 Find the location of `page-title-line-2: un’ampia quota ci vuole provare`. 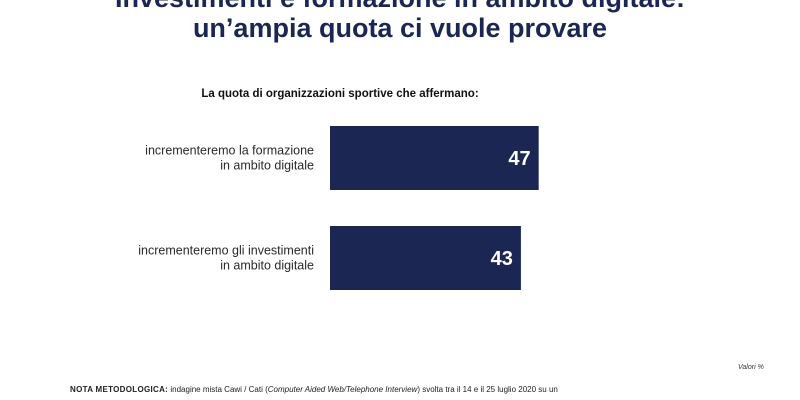

page-title-line-2: un’ampia quota ci vuole provare is located at coordinates (400, 28).